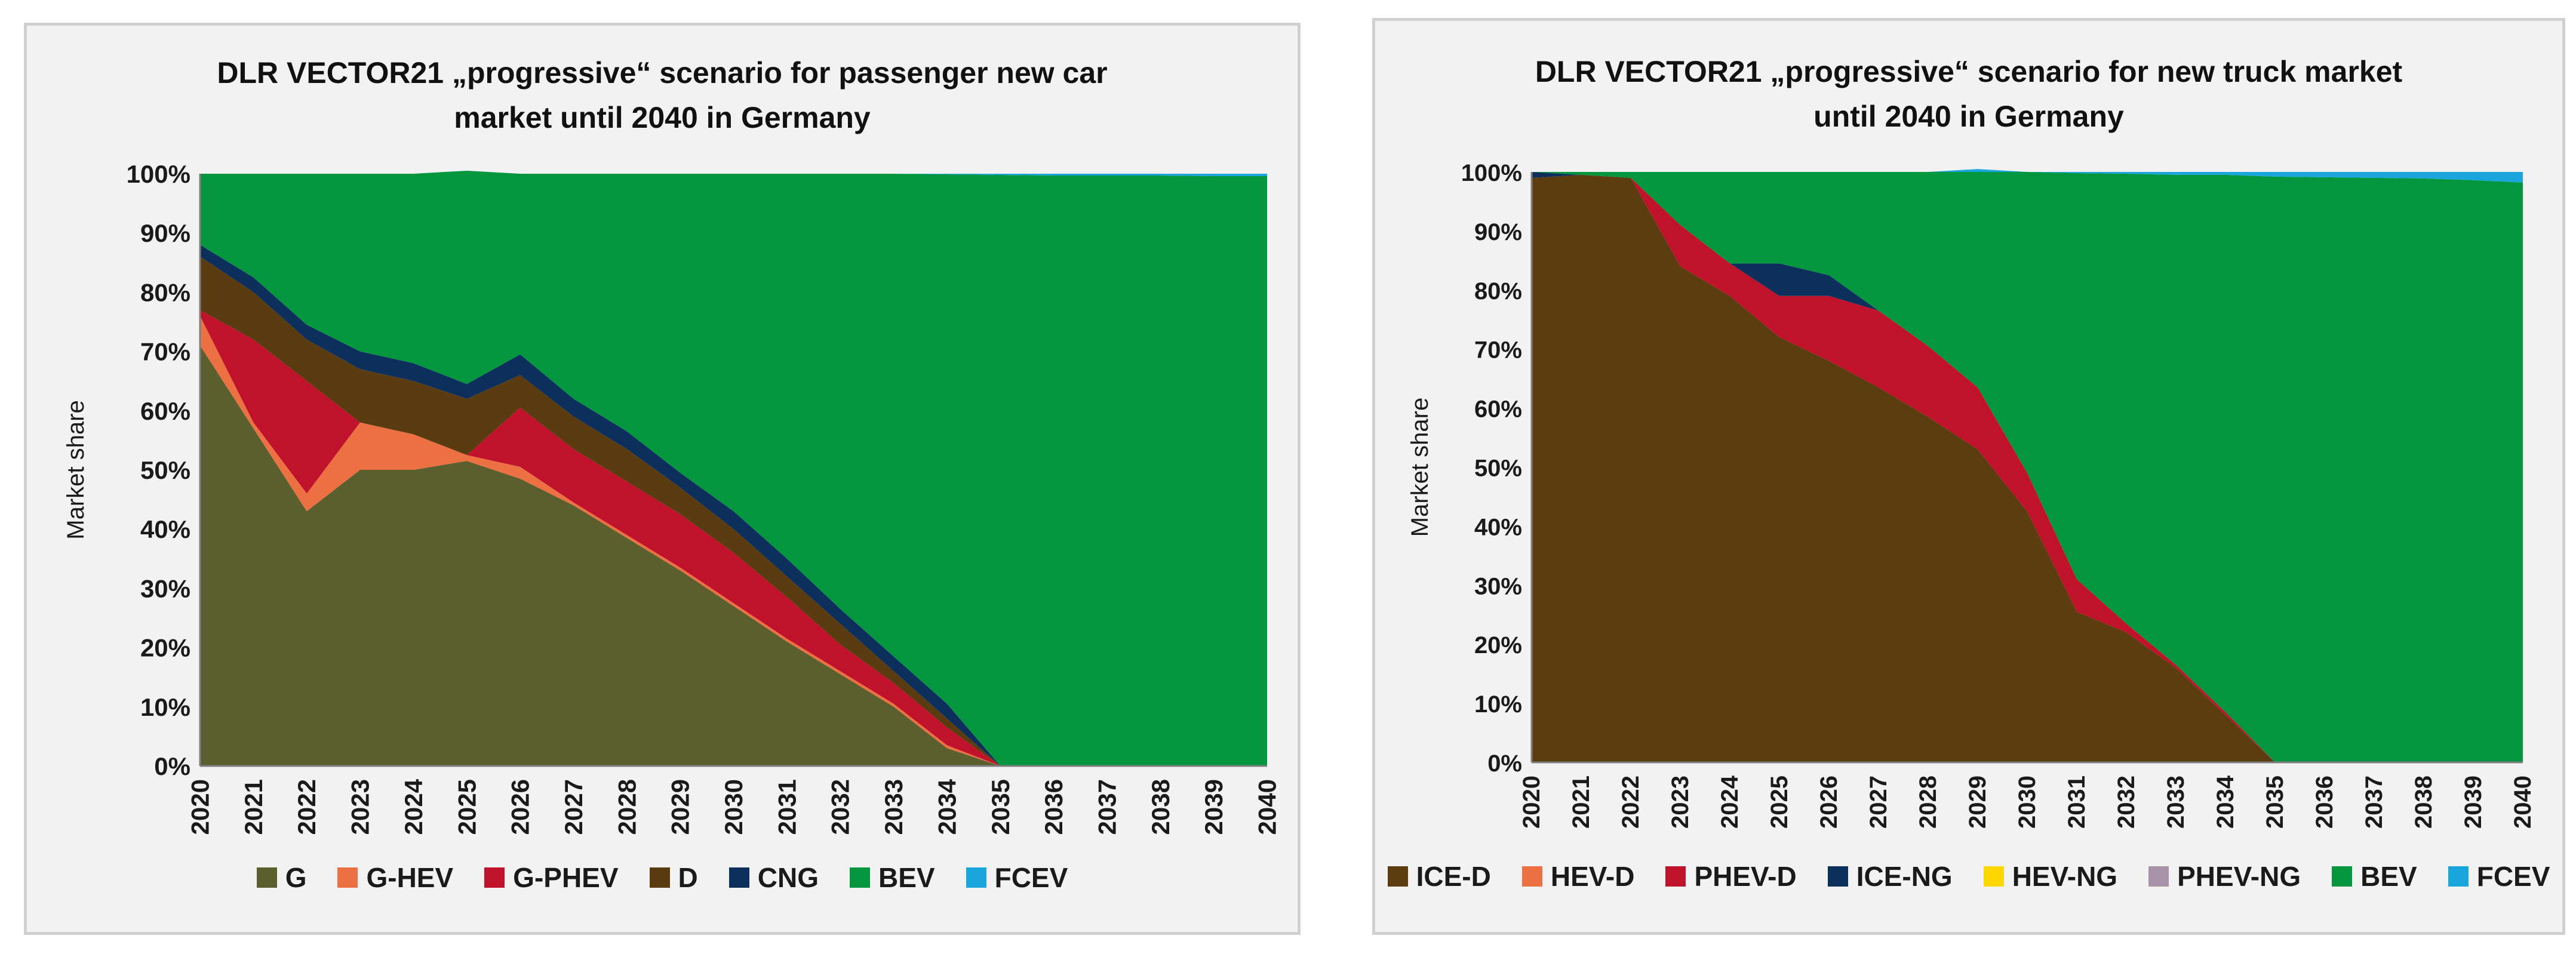 The width and height of the screenshot is (2576, 957). Describe the element at coordinates (2239, 877) in the screenshot. I see `legend-label: PHEV-NG` at that location.